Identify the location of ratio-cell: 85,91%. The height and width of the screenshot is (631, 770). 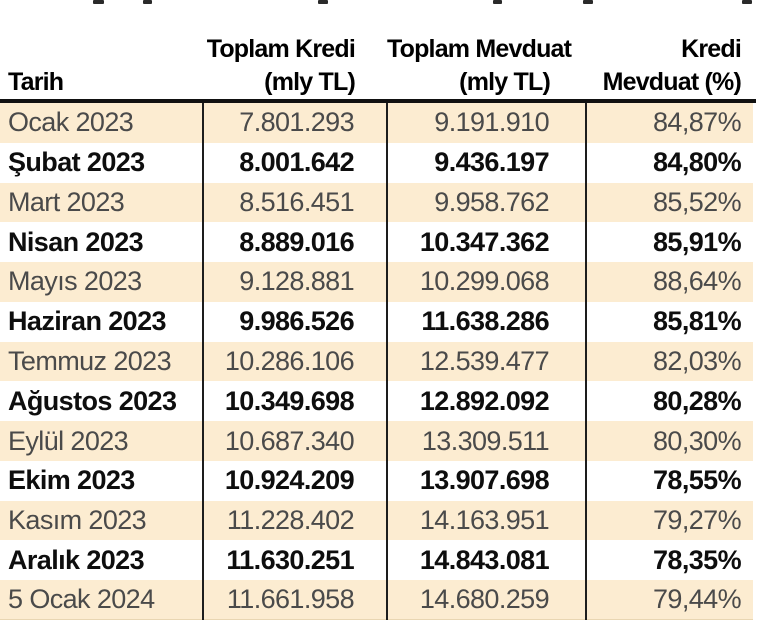
(697, 241).